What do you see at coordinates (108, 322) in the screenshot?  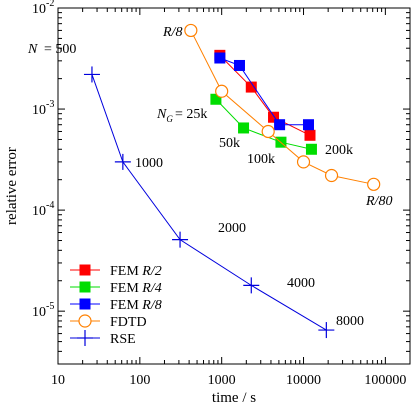 I see `legend-item: FDTD` at bounding box center [108, 322].